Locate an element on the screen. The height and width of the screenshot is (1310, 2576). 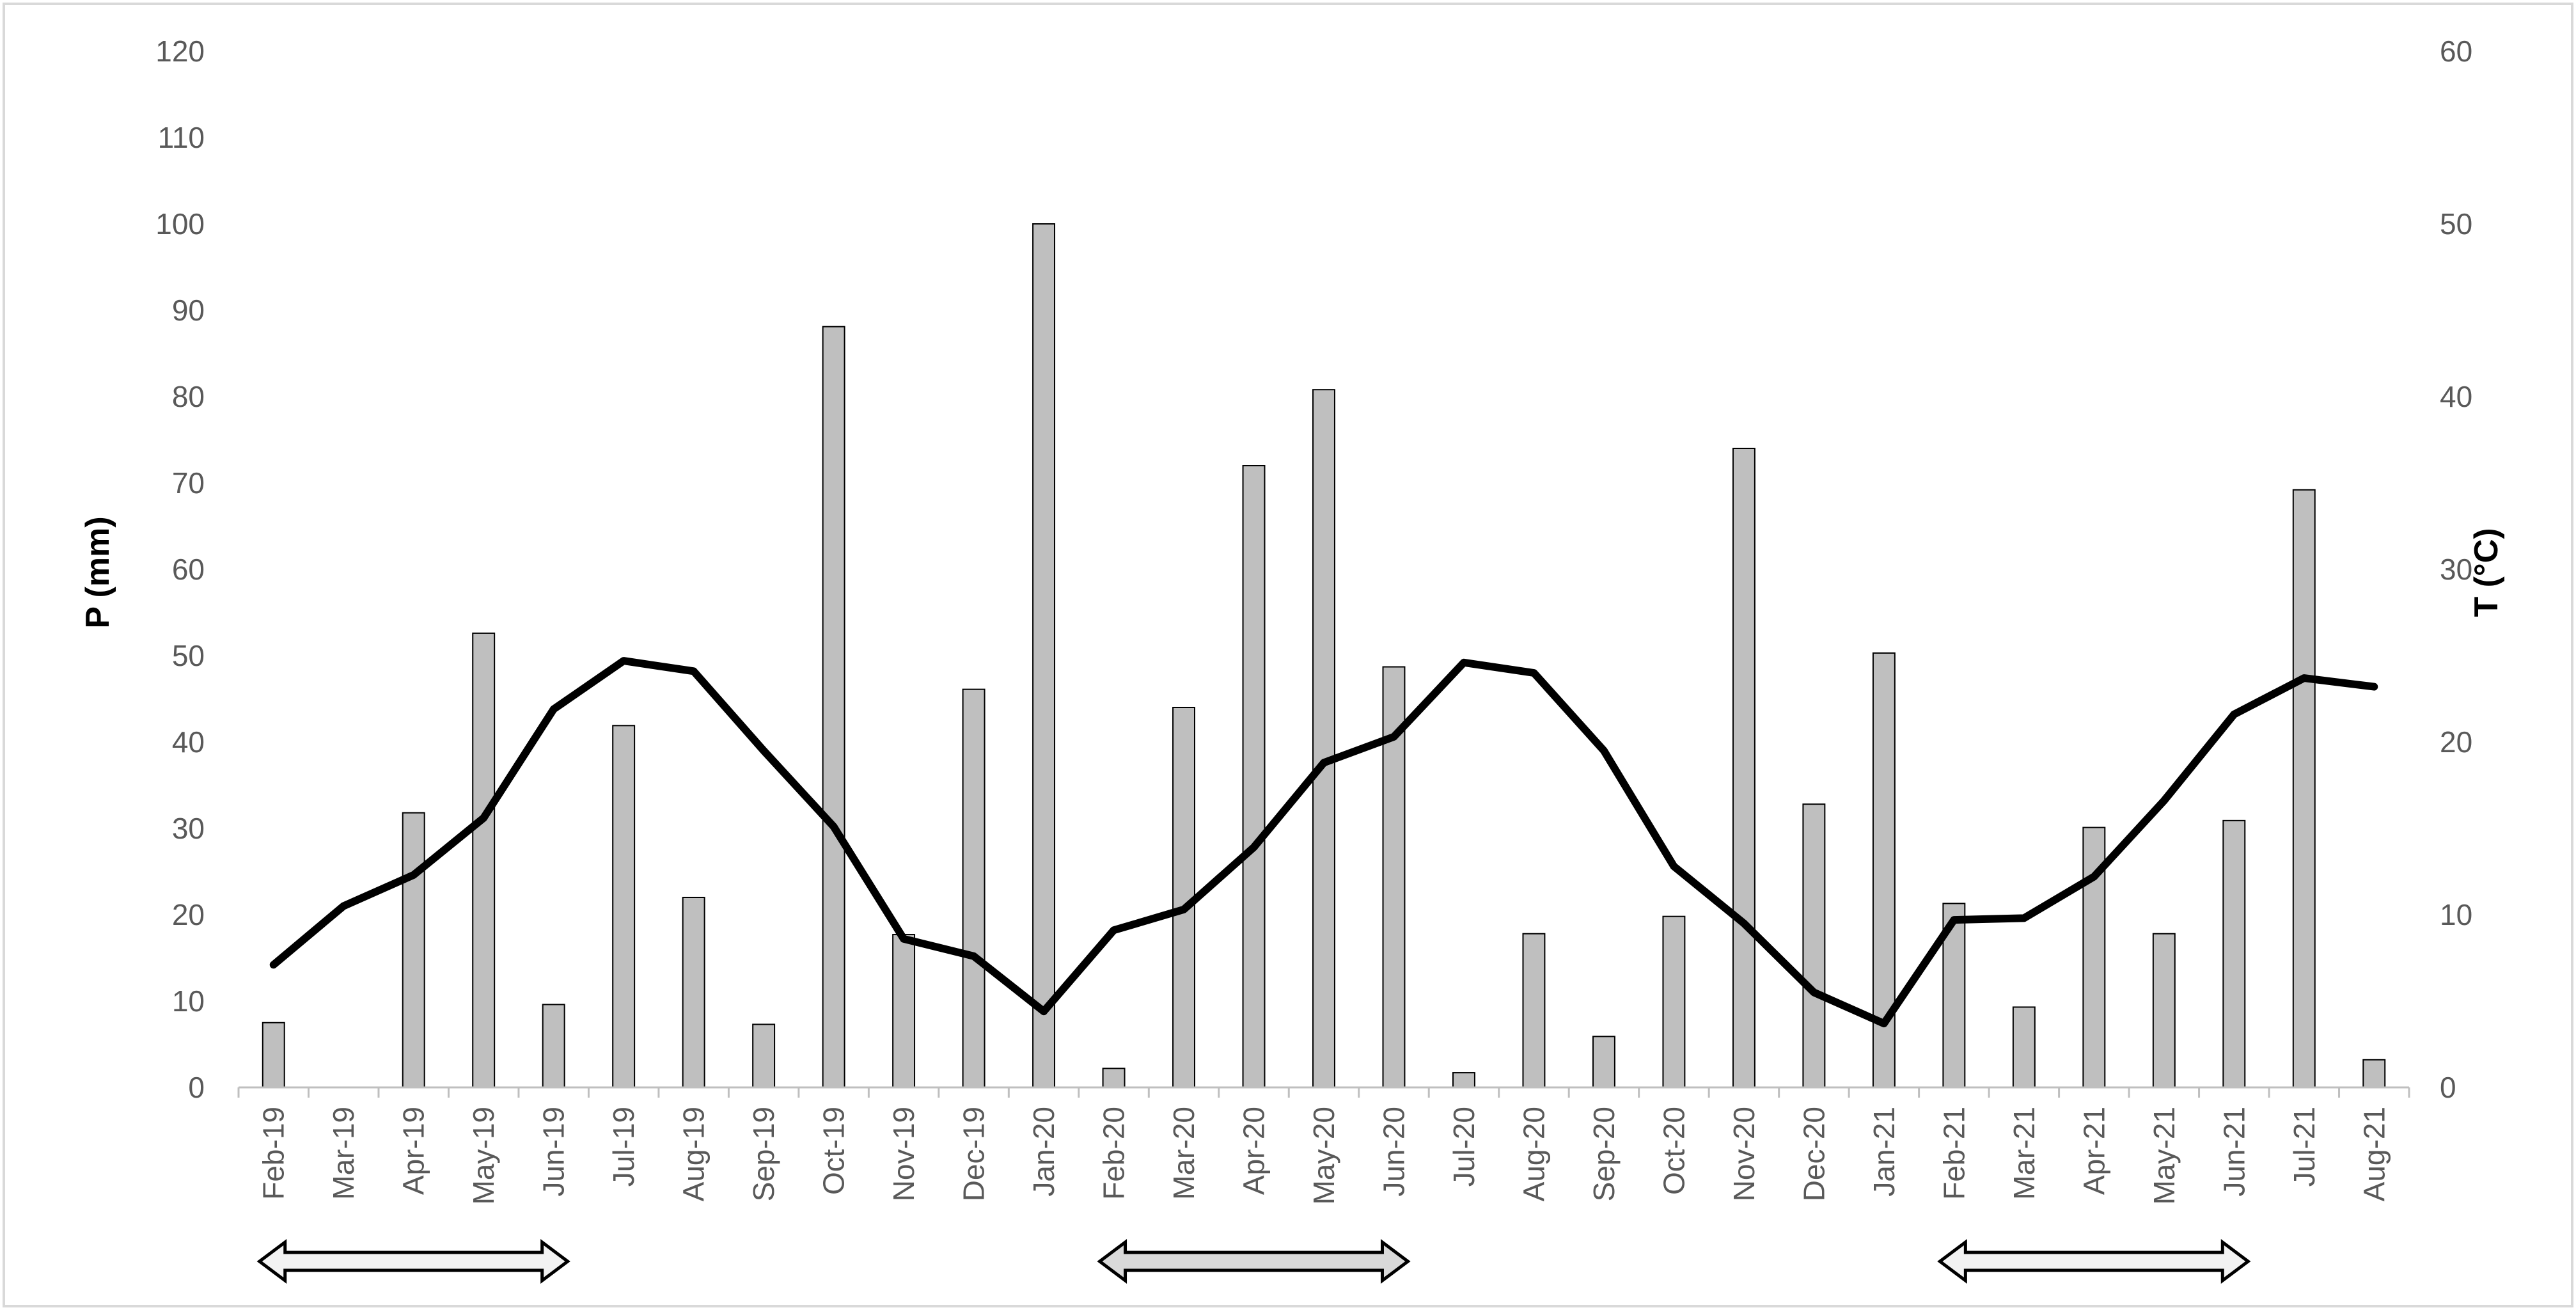
left-tick-label: 70 is located at coordinates (188, 483).